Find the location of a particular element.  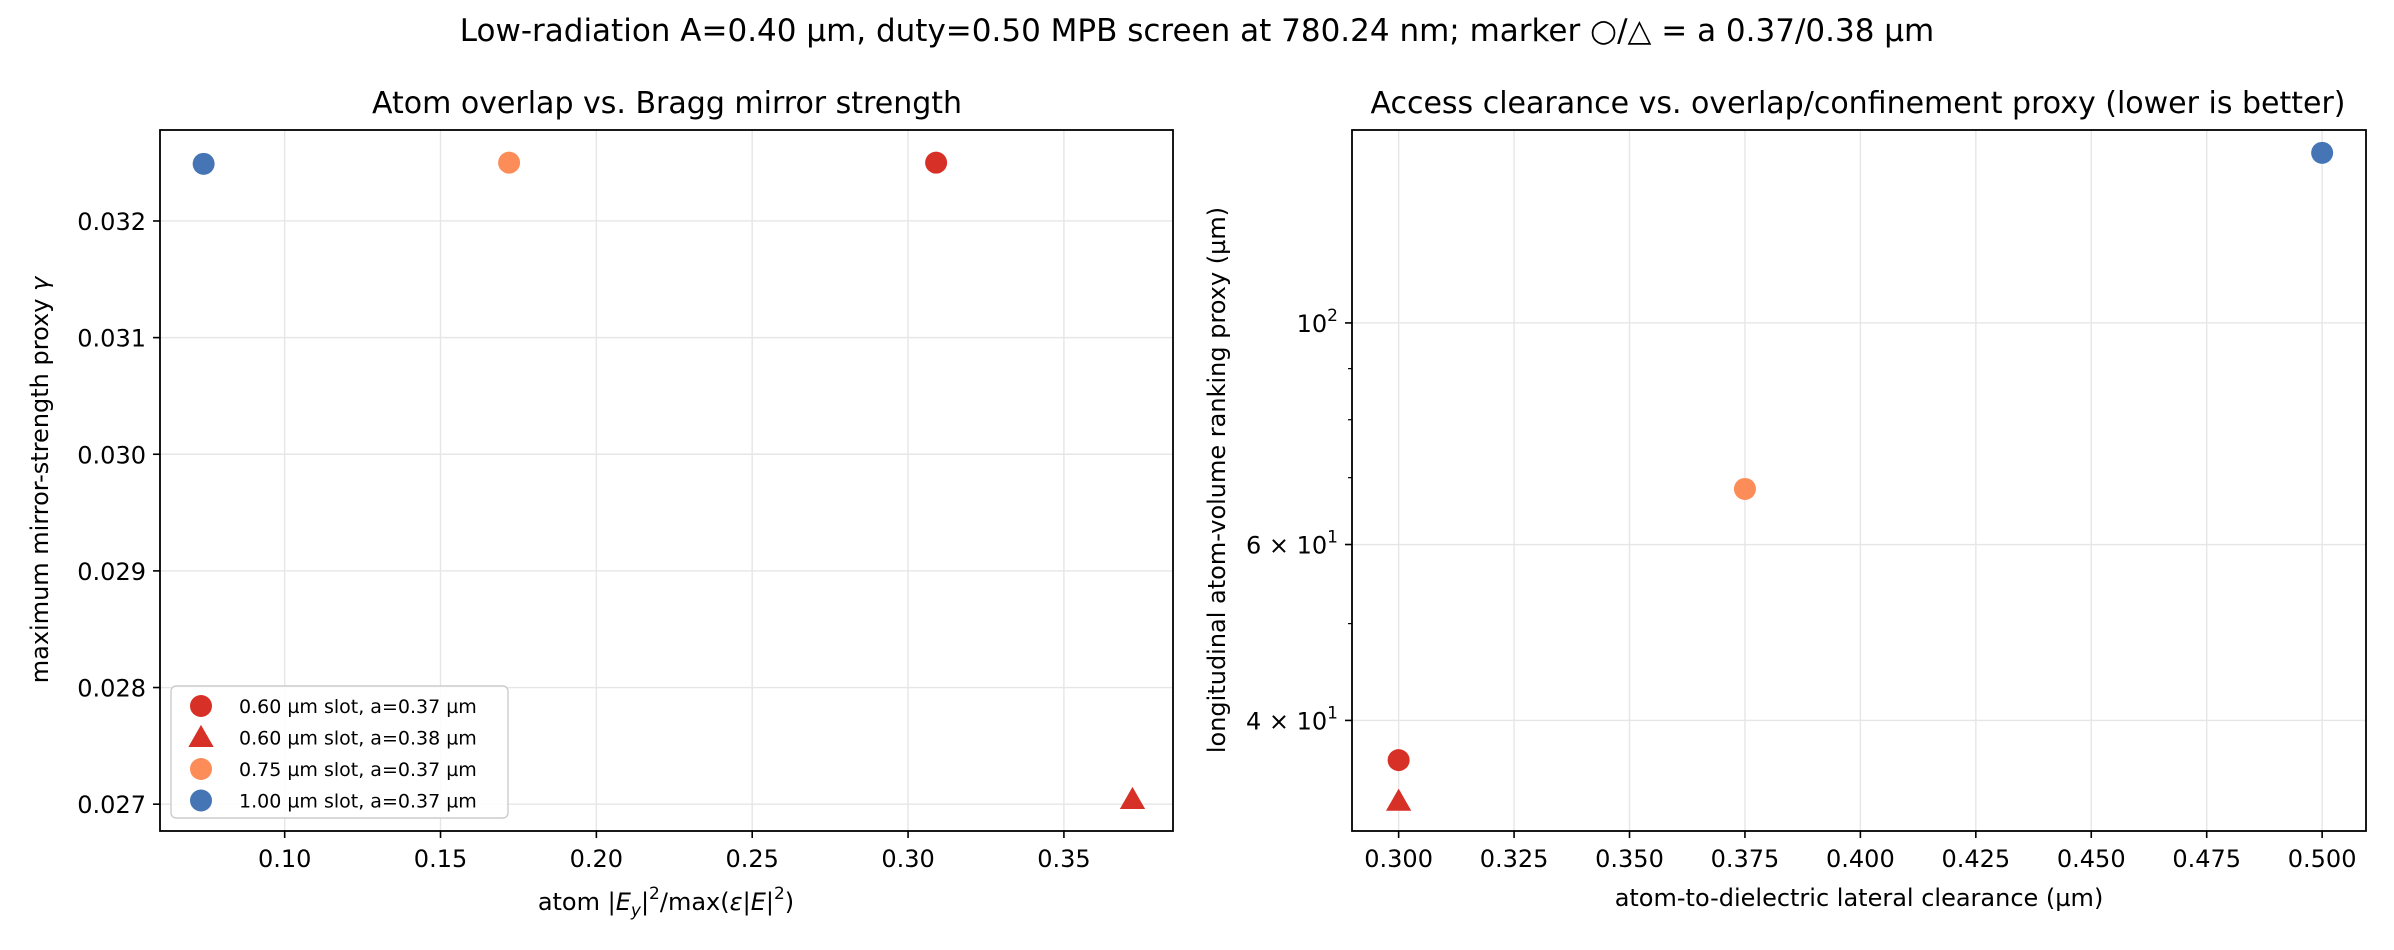

x-tick-label: 0.325 is located at coordinates (1514, 859).